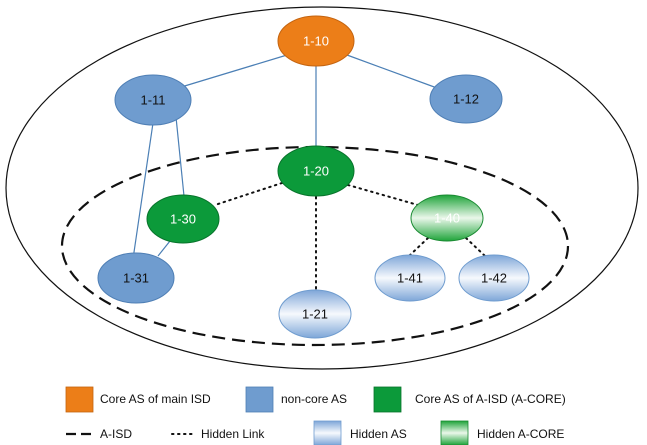 This screenshot has width=647, height=445. I want to click on legend-item-hidden-acore: Hidden A-CORE, so click(502, 432).